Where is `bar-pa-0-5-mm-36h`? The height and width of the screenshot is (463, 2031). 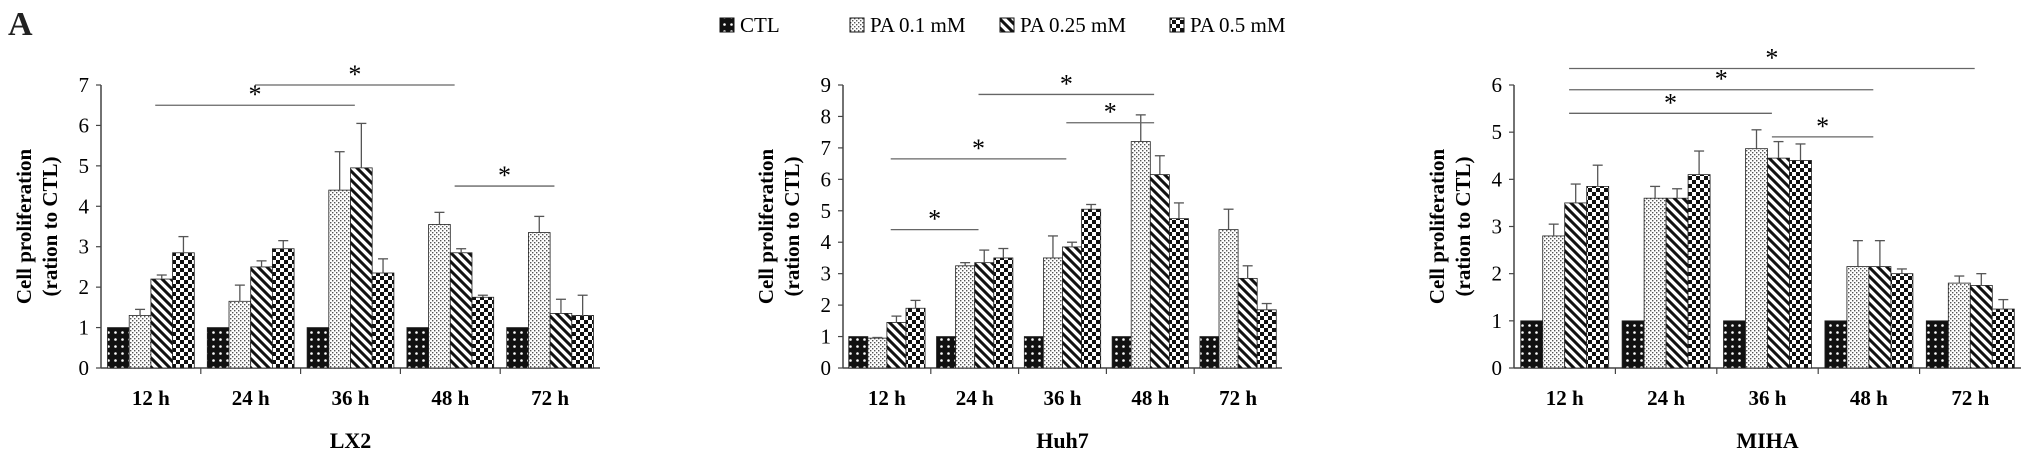 bar-pa-0-5-mm-36h is located at coordinates (1091, 288).